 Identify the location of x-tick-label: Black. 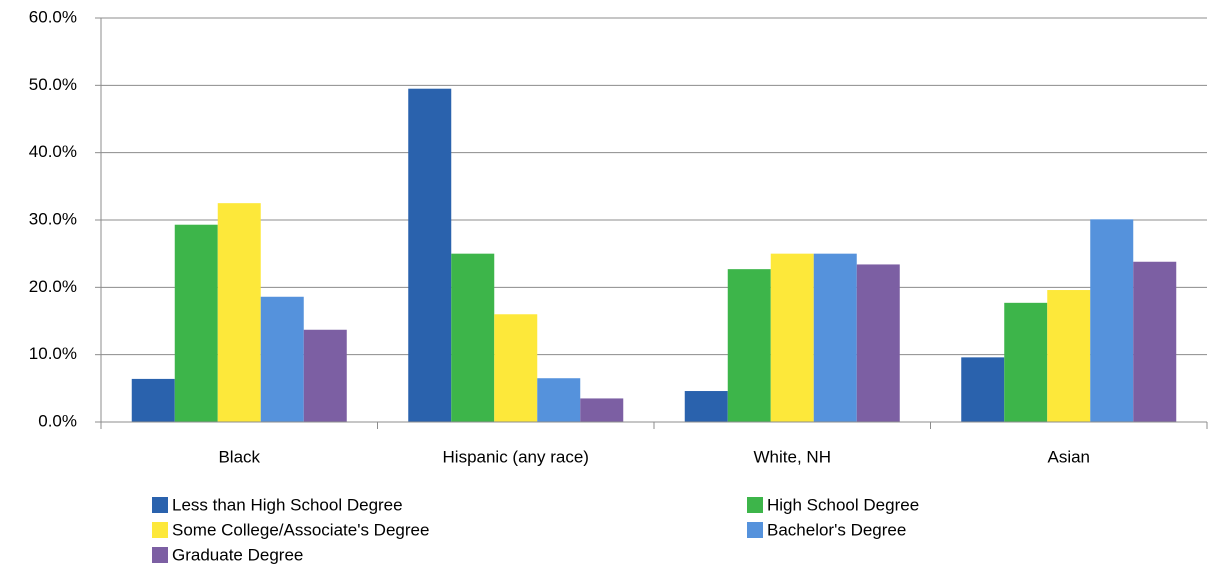
(239, 456).